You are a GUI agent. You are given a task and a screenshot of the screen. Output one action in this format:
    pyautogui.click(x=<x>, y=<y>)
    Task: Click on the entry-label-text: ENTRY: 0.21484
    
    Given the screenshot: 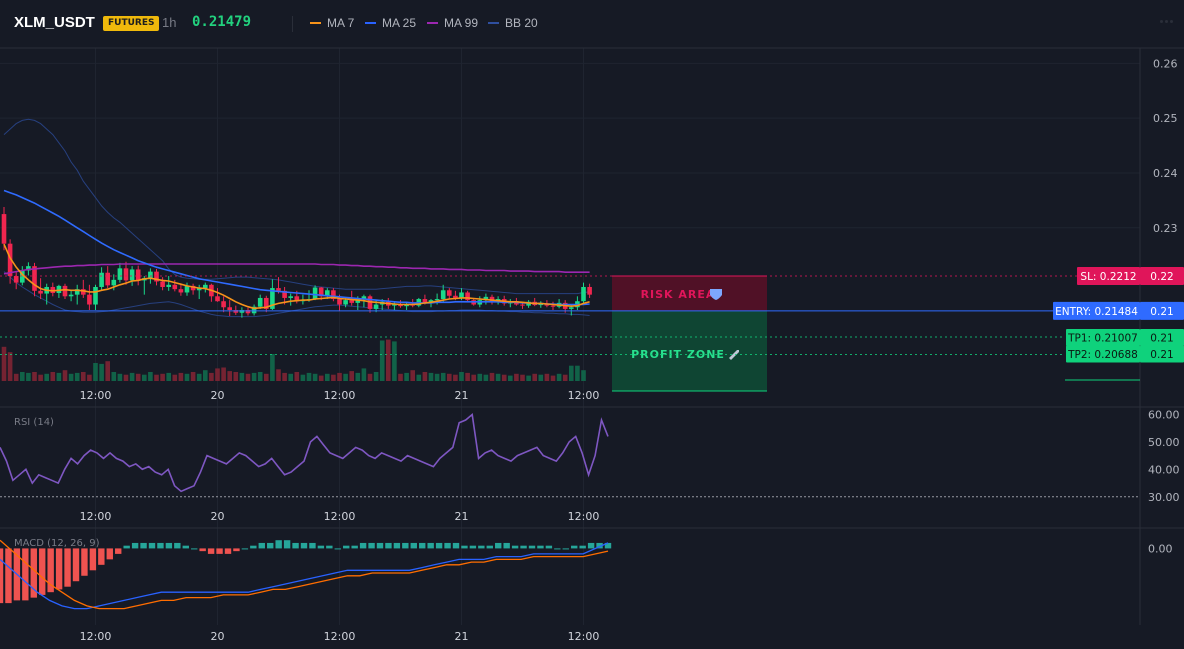 What is the action you would take?
    pyautogui.click(x=1096, y=312)
    